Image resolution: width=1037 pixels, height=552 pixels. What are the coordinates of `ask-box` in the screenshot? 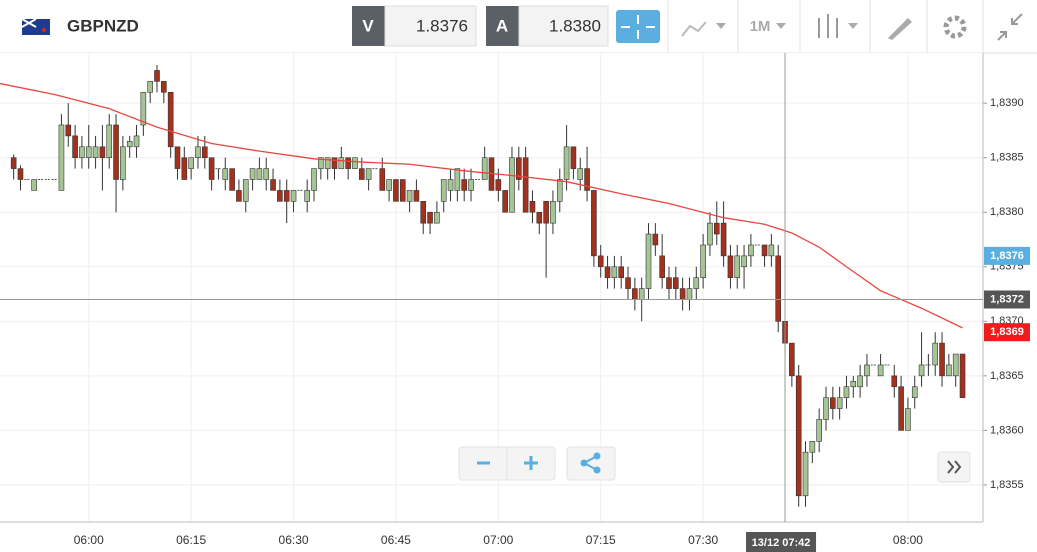 It's located at (563, 26).